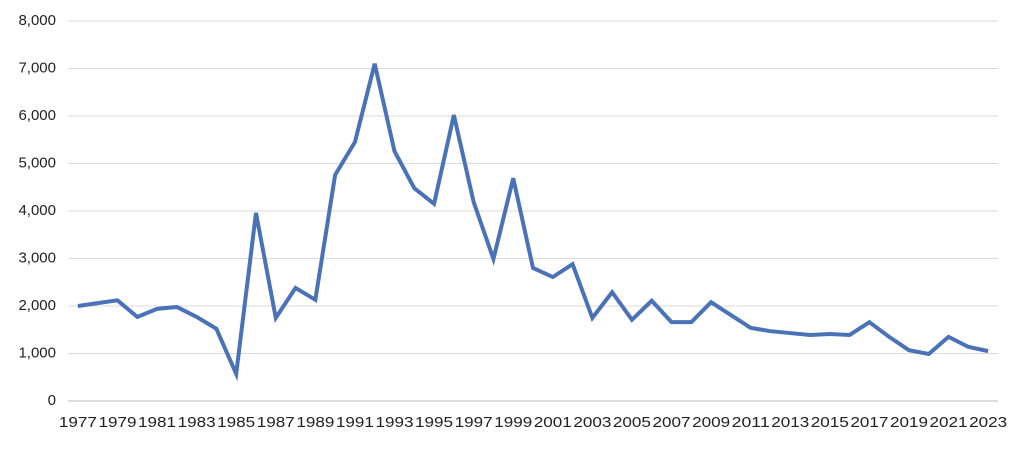 The height and width of the screenshot is (450, 1010). I want to click on x-tick-label: 2001, so click(553, 422).